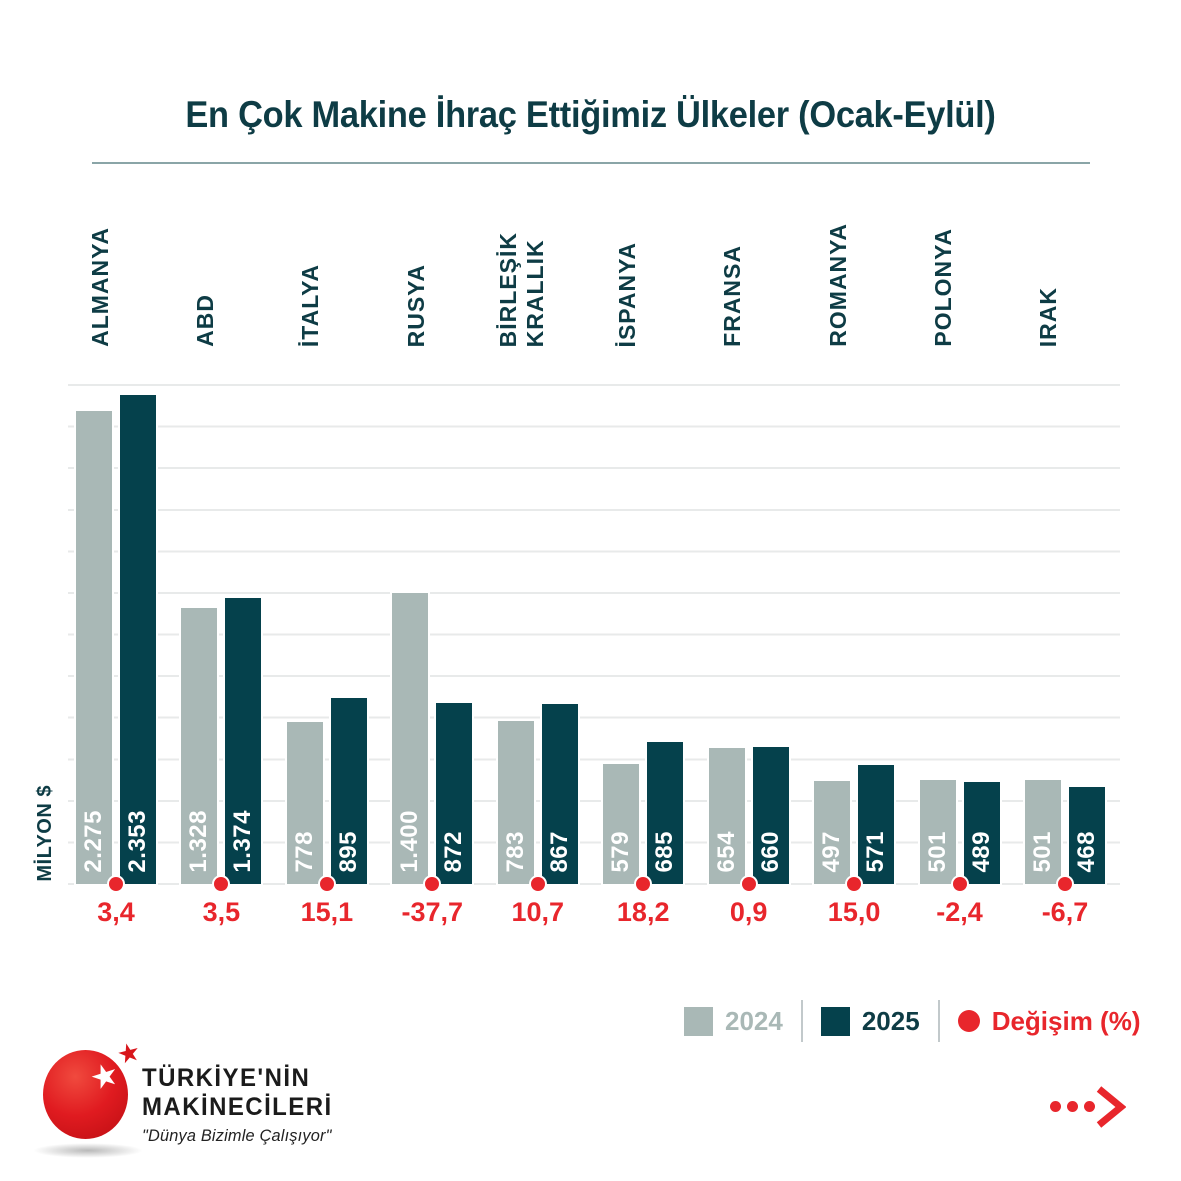  Describe the element at coordinates (591, 163) in the screenshot. I see `title-divider-line` at that location.